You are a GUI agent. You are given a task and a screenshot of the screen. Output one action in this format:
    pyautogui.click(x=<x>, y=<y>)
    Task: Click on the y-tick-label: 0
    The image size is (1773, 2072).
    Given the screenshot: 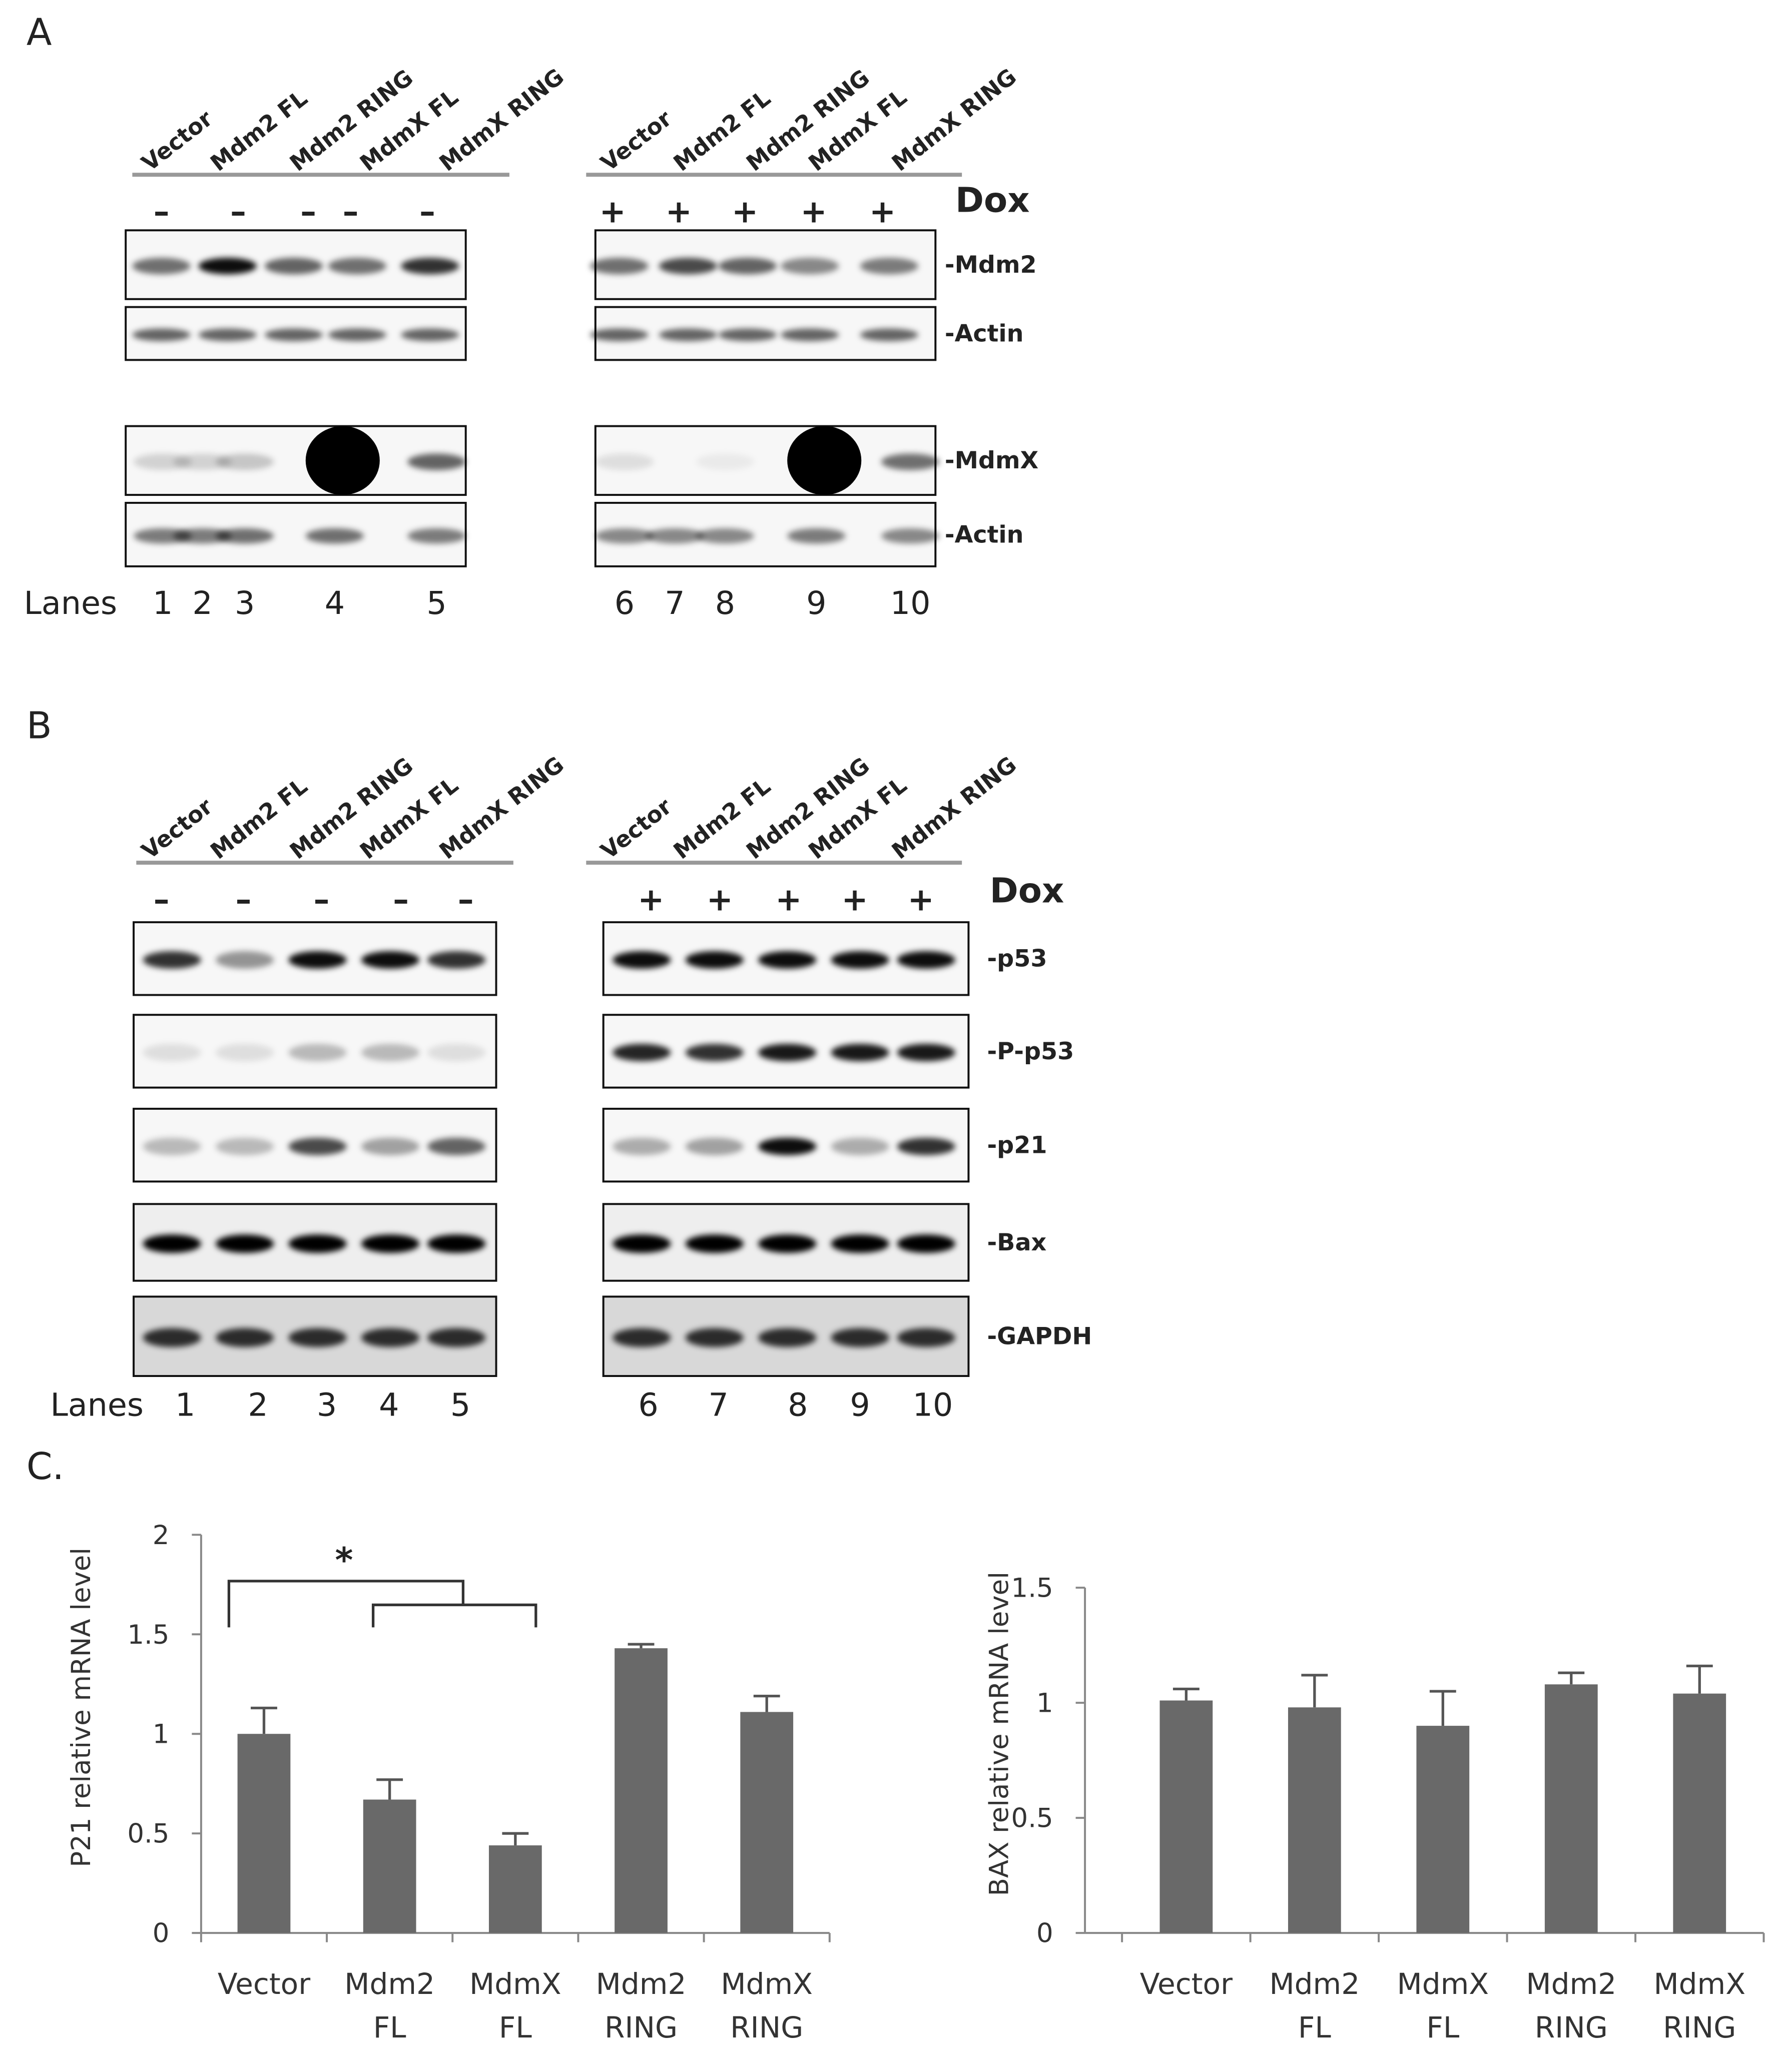 What is the action you would take?
    pyautogui.click(x=1044, y=1933)
    